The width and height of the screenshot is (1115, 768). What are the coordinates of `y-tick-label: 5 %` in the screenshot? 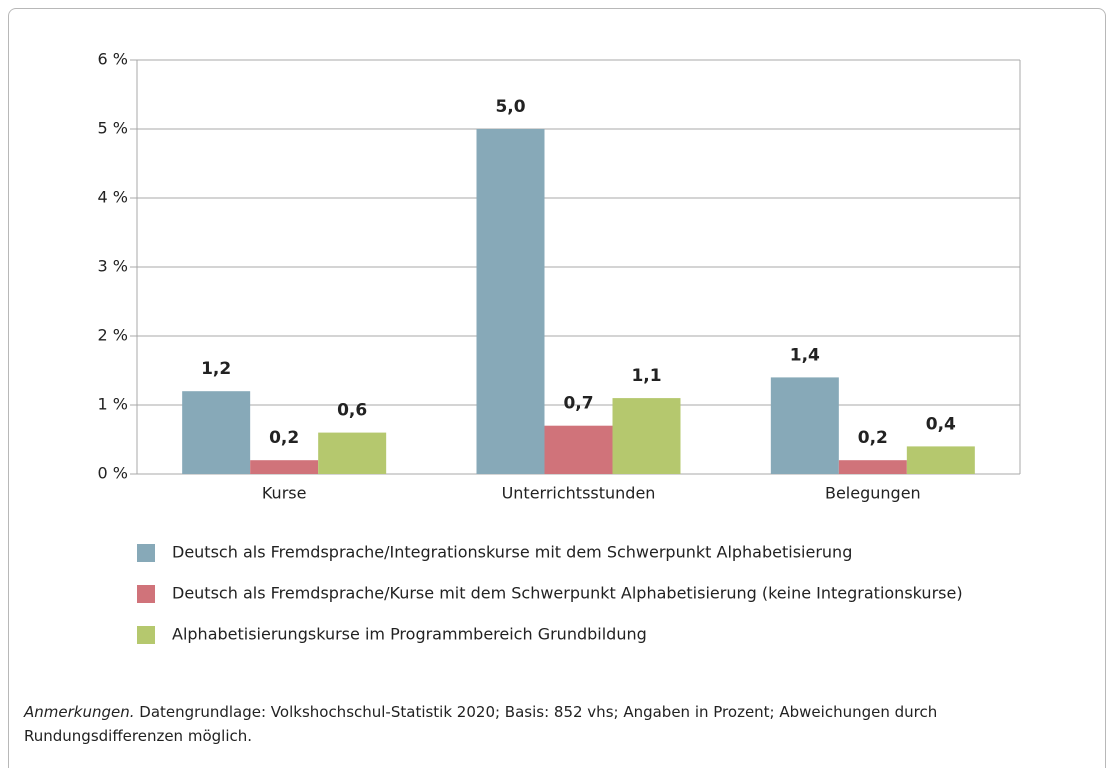 It's located at (113, 128).